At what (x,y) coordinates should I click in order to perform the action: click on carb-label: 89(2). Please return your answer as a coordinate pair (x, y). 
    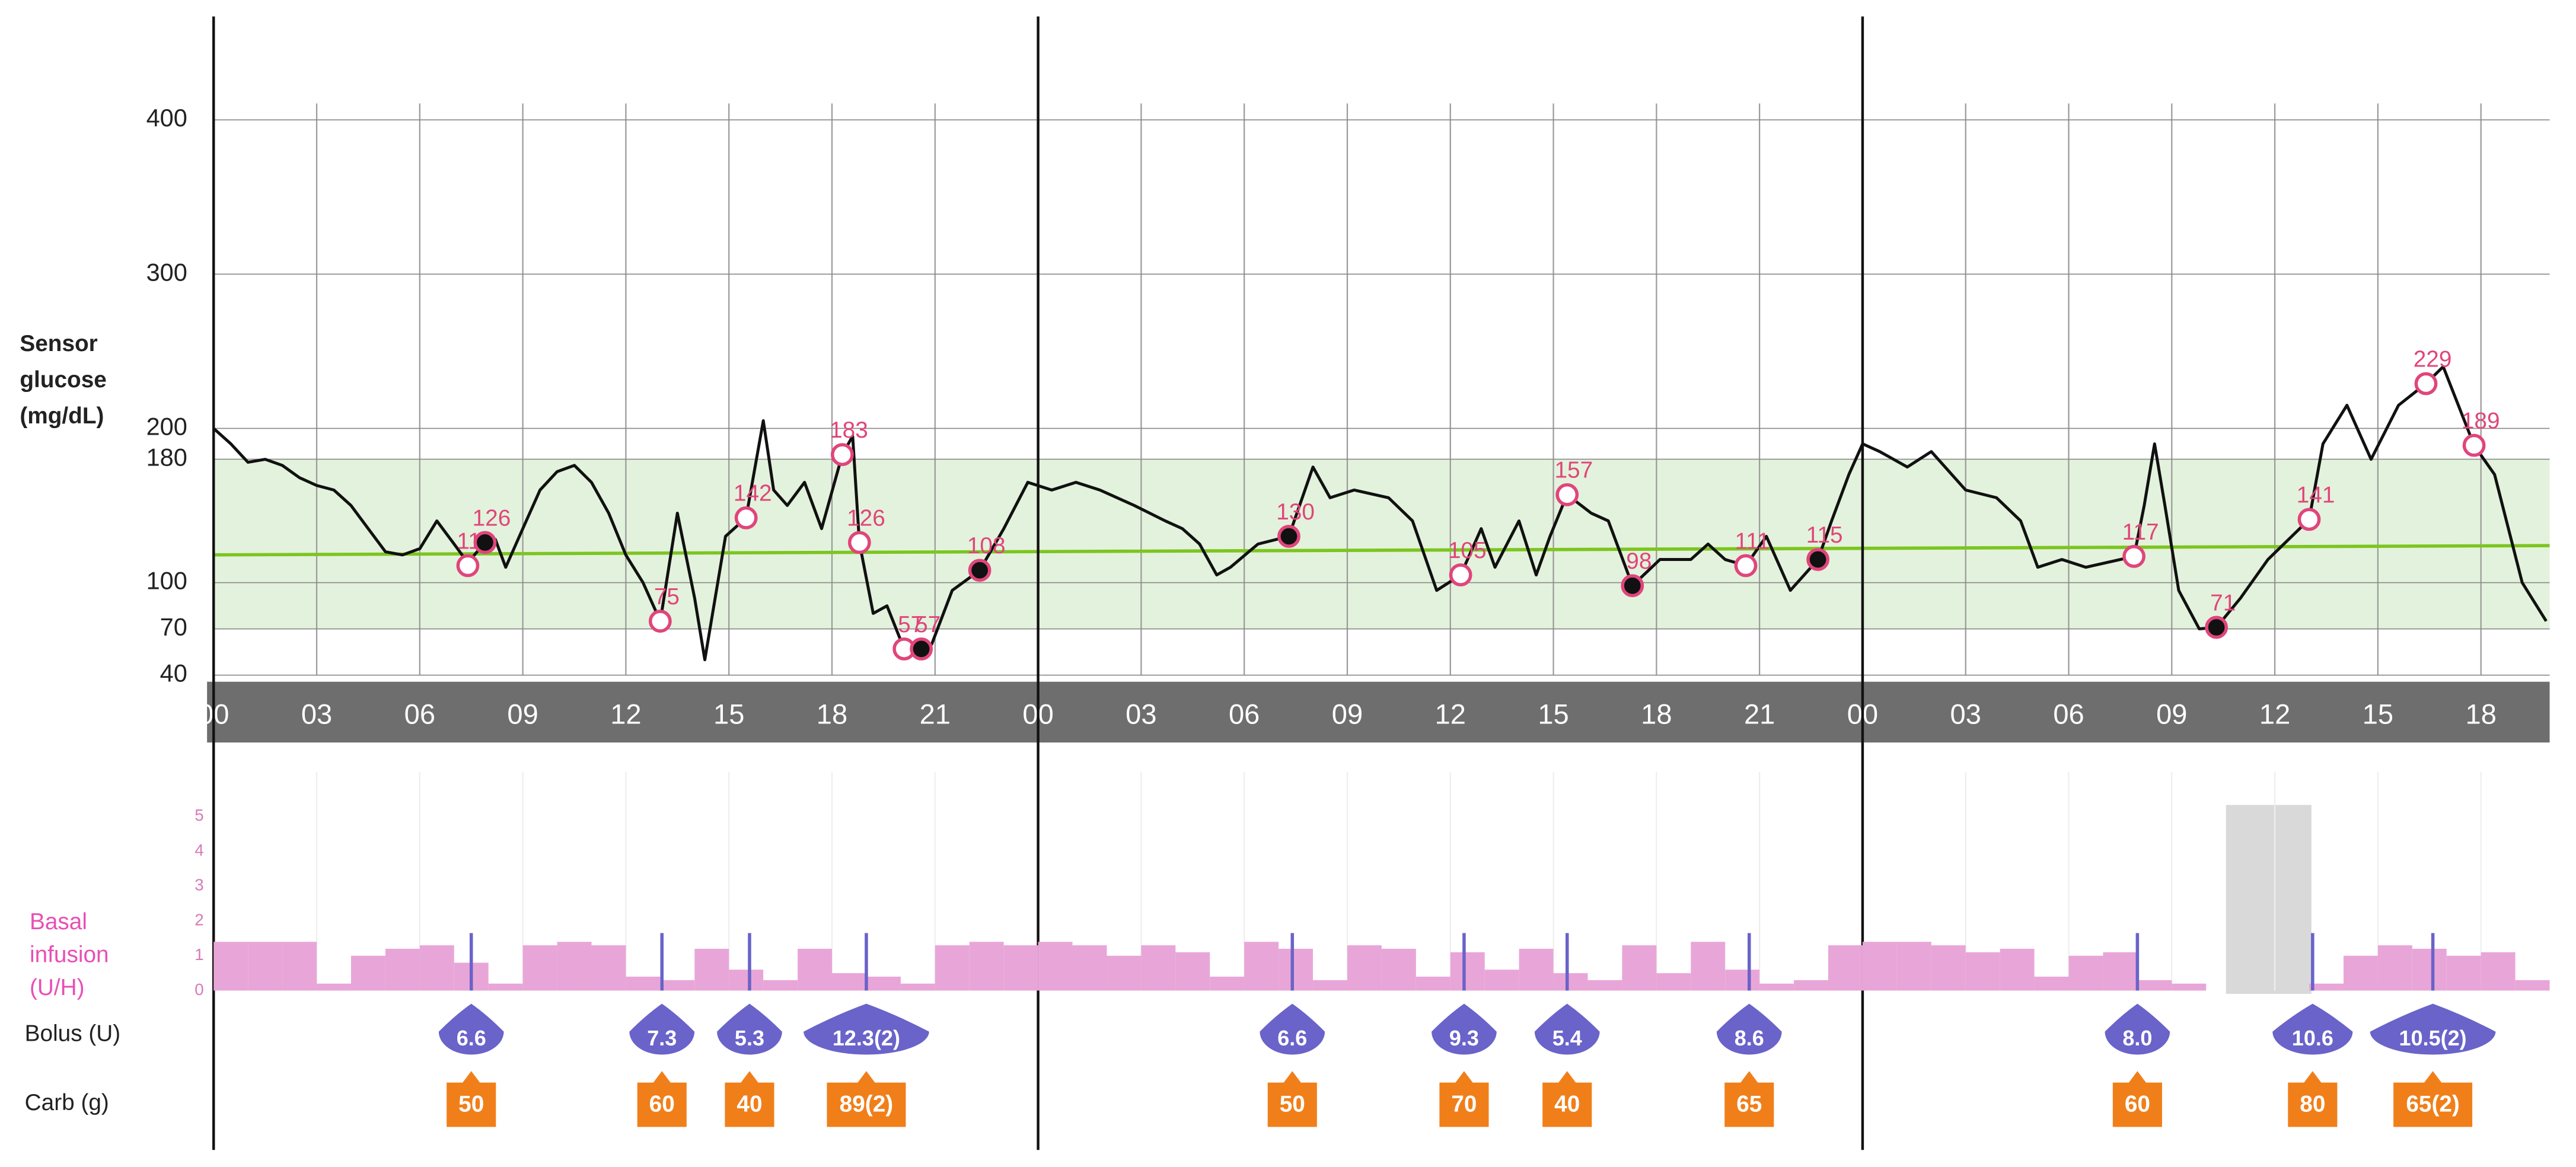
    Looking at the image, I should click on (867, 1104).